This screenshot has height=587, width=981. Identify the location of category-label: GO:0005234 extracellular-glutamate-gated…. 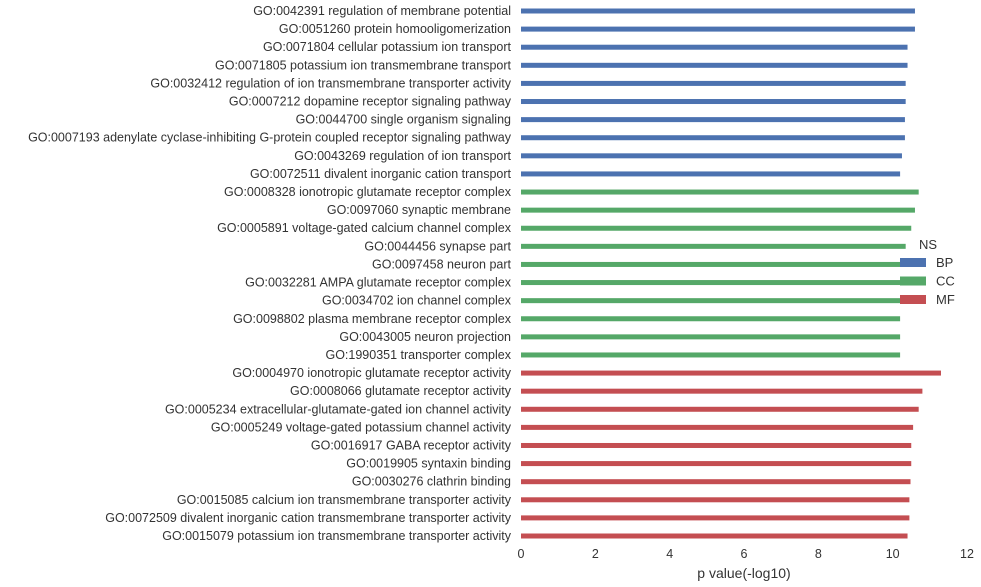
(338, 409).